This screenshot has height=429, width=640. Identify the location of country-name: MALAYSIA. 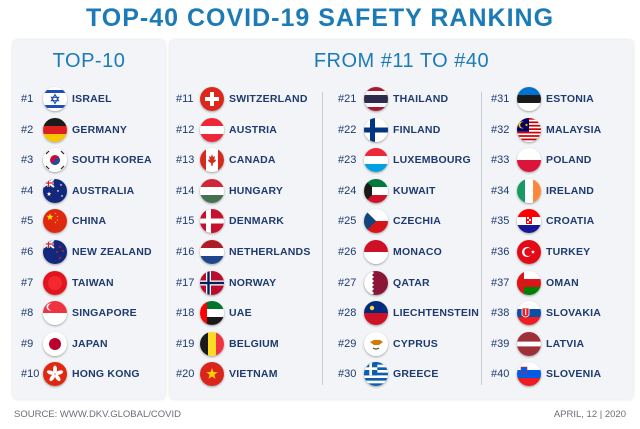
(574, 129).